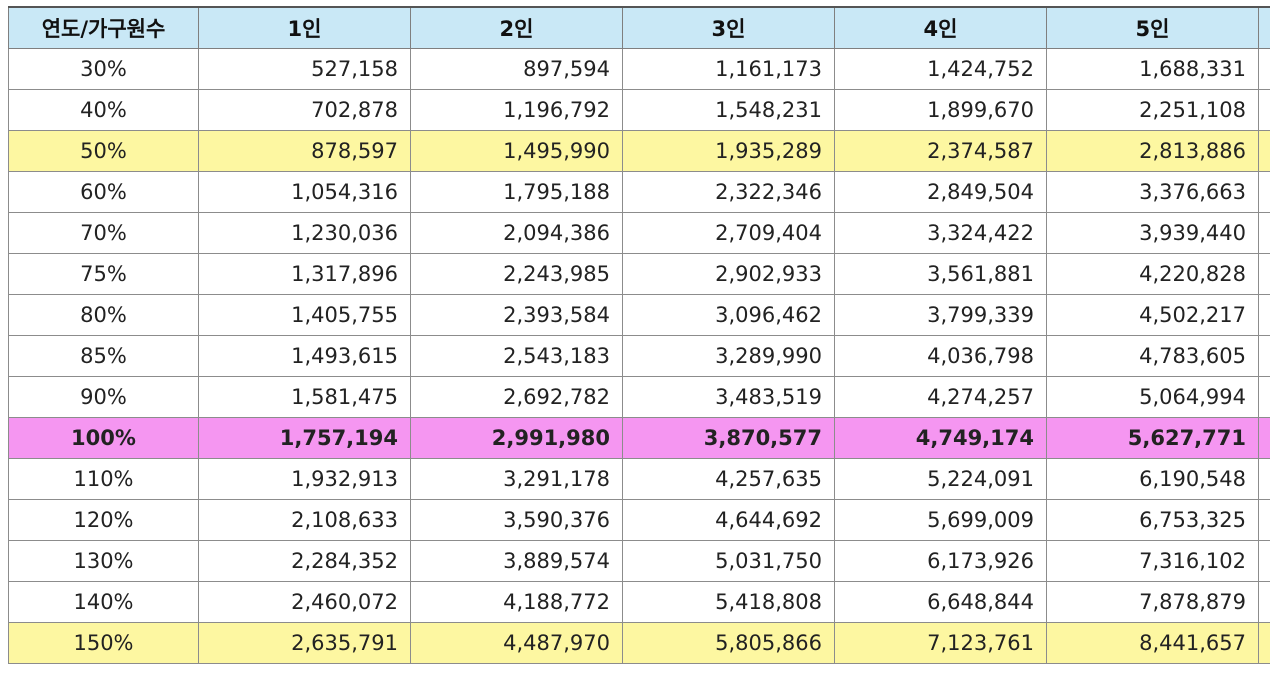 The width and height of the screenshot is (1270, 686). Describe the element at coordinates (1152, 68) in the screenshot. I see `value-cell-5: 1,688,331` at that location.